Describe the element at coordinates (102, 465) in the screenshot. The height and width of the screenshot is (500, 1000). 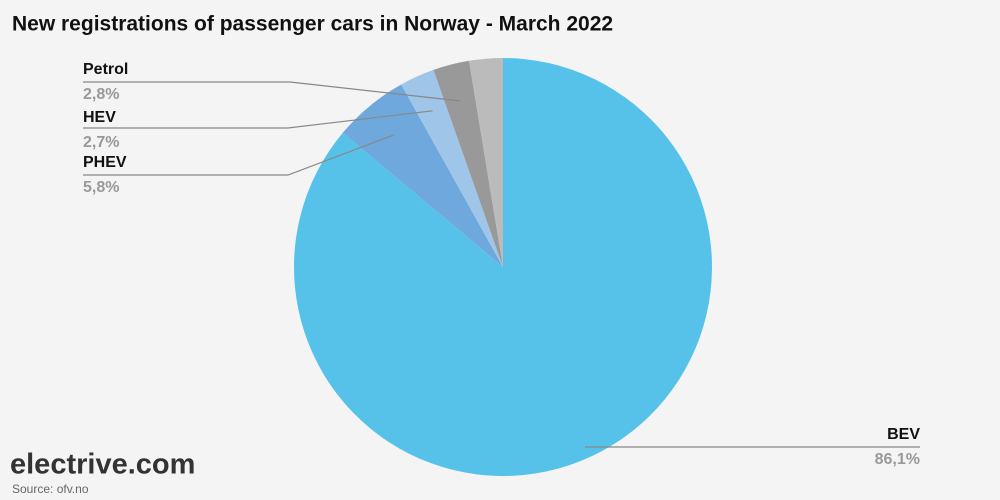
I see `logo: electrive.com` at that location.